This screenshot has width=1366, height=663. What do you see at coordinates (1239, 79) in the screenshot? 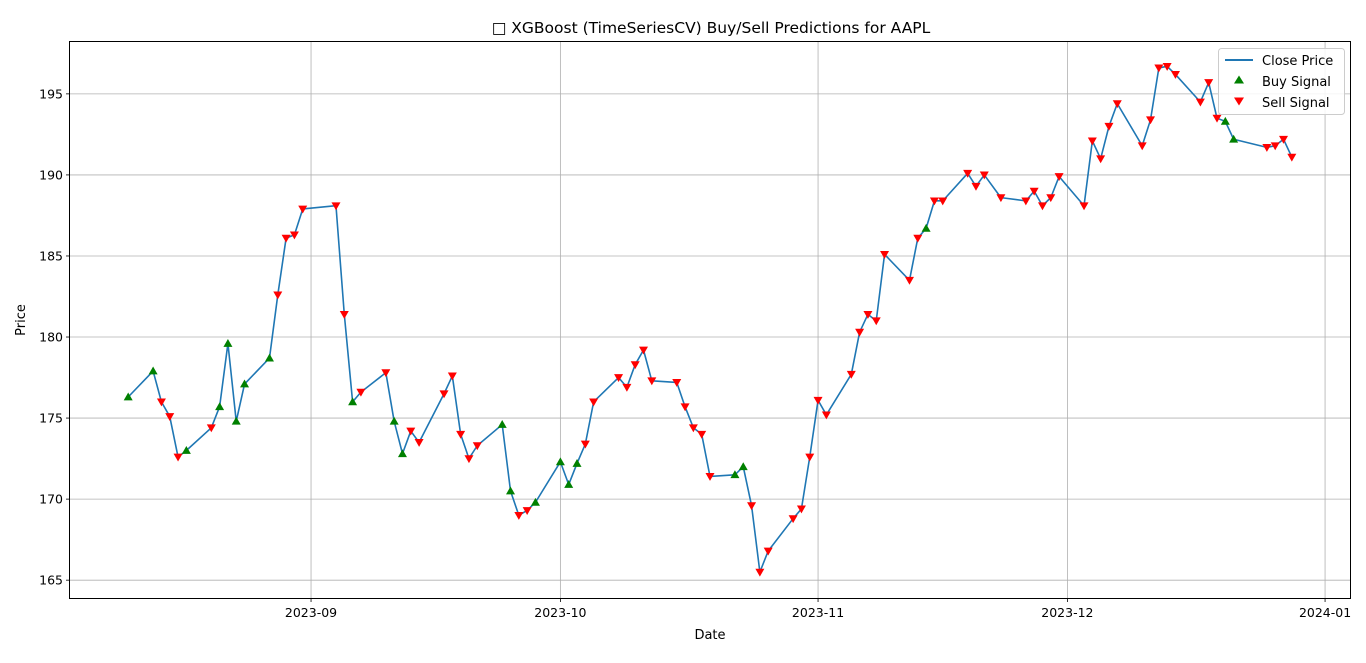
I see `legend-buy-marker` at bounding box center [1239, 79].